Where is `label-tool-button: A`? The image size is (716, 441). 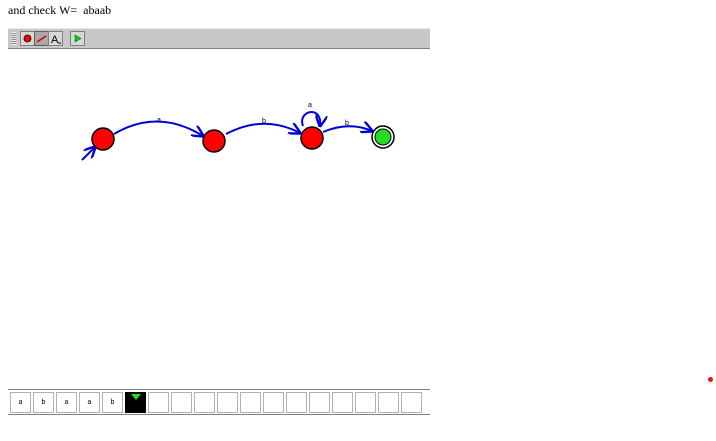 label-tool-button: A is located at coordinates (55, 38).